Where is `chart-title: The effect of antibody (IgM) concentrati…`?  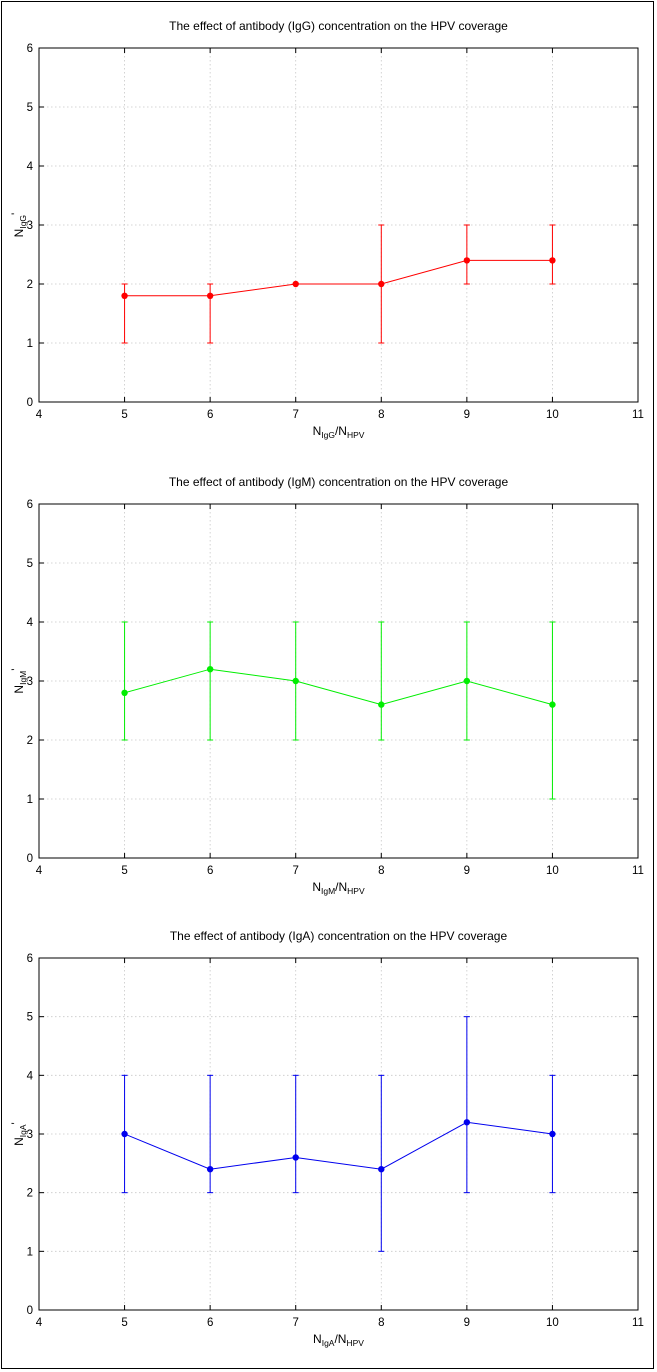 chart-title: The effect of antibody (IgM) concentrati… is located at coordinates (339, 482).